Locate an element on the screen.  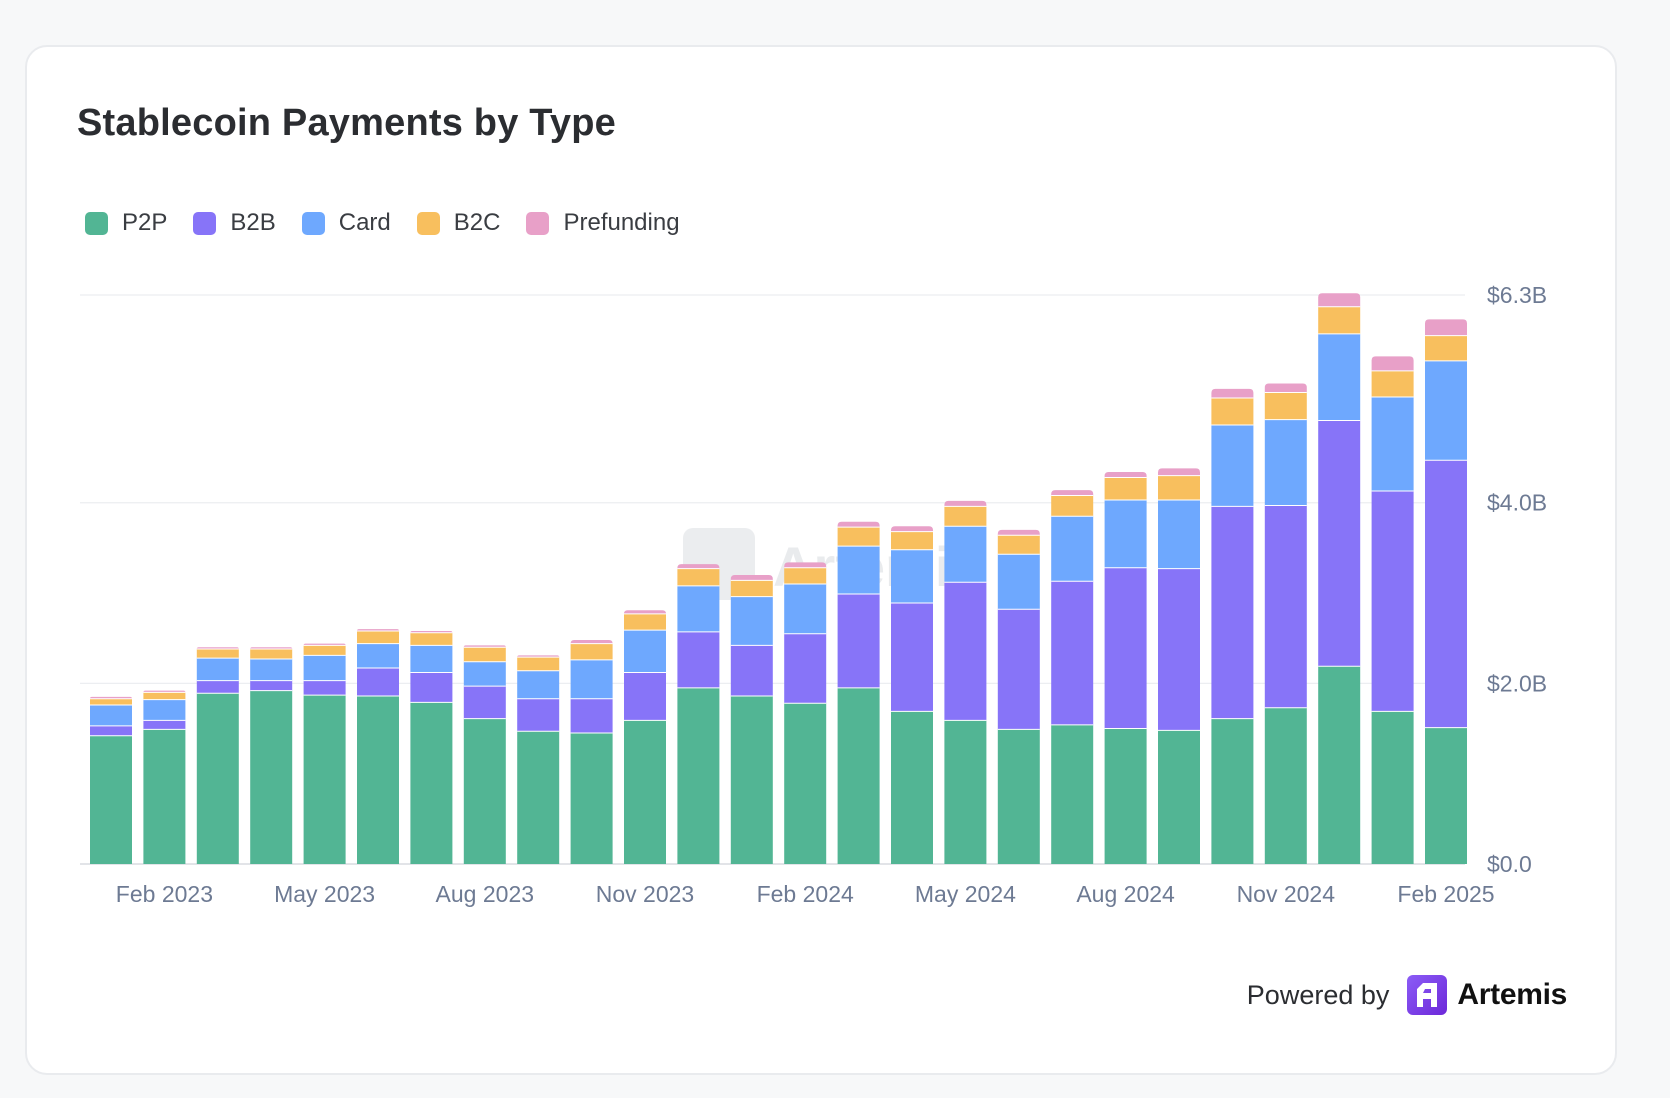
bar-p2p-aug-2024 is located at coordinates (1125, 796).